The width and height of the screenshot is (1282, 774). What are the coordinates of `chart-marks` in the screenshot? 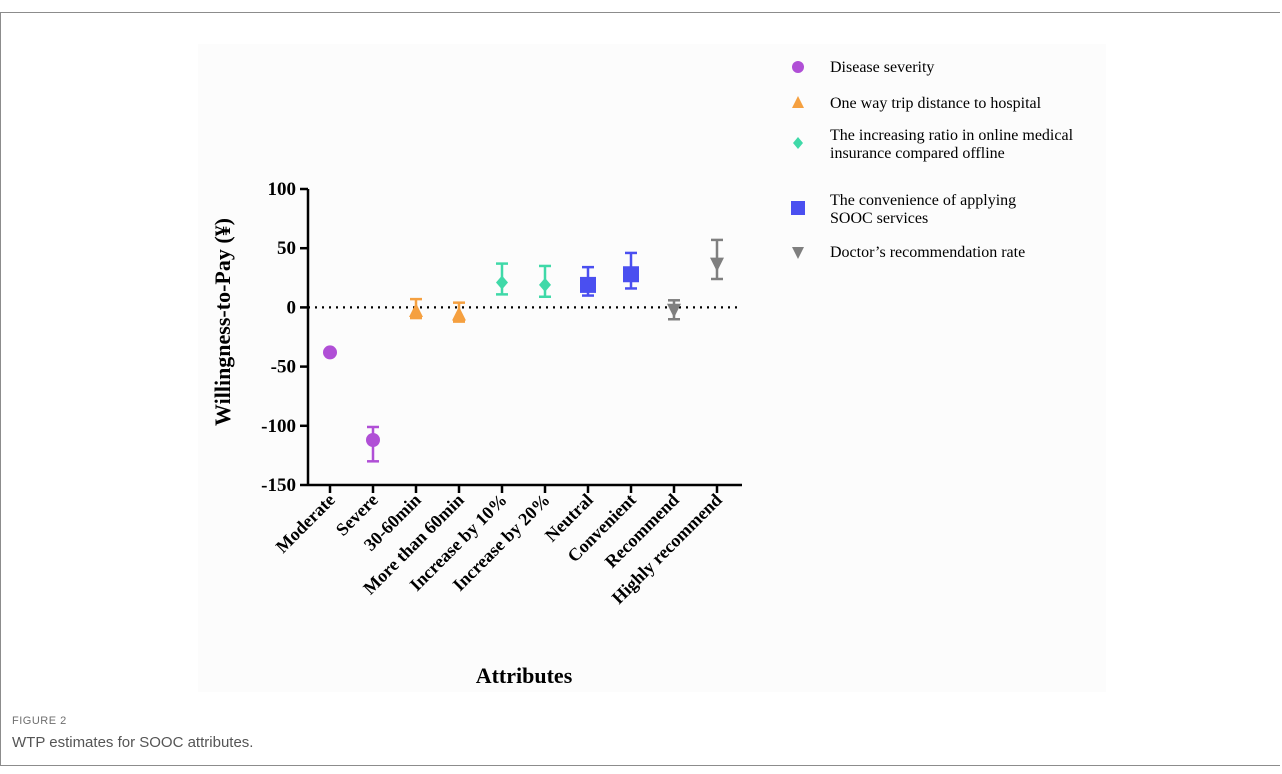 It's located at (523, 350).